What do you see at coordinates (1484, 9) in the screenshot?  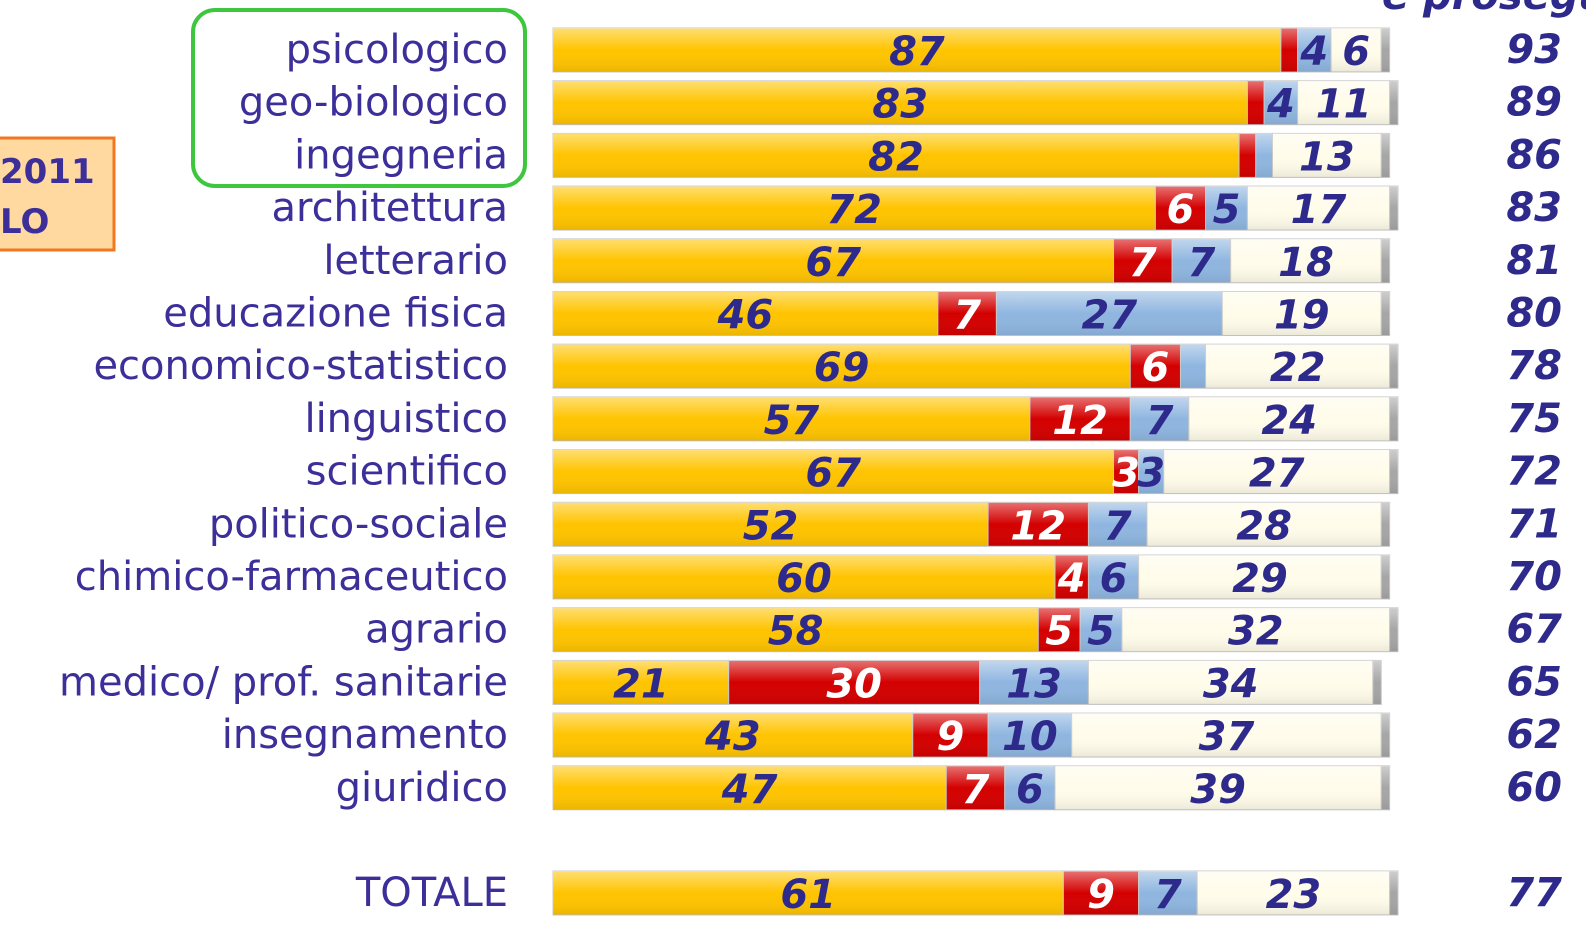 I see `header: e prosegu` at bounding box center [1484, 9].